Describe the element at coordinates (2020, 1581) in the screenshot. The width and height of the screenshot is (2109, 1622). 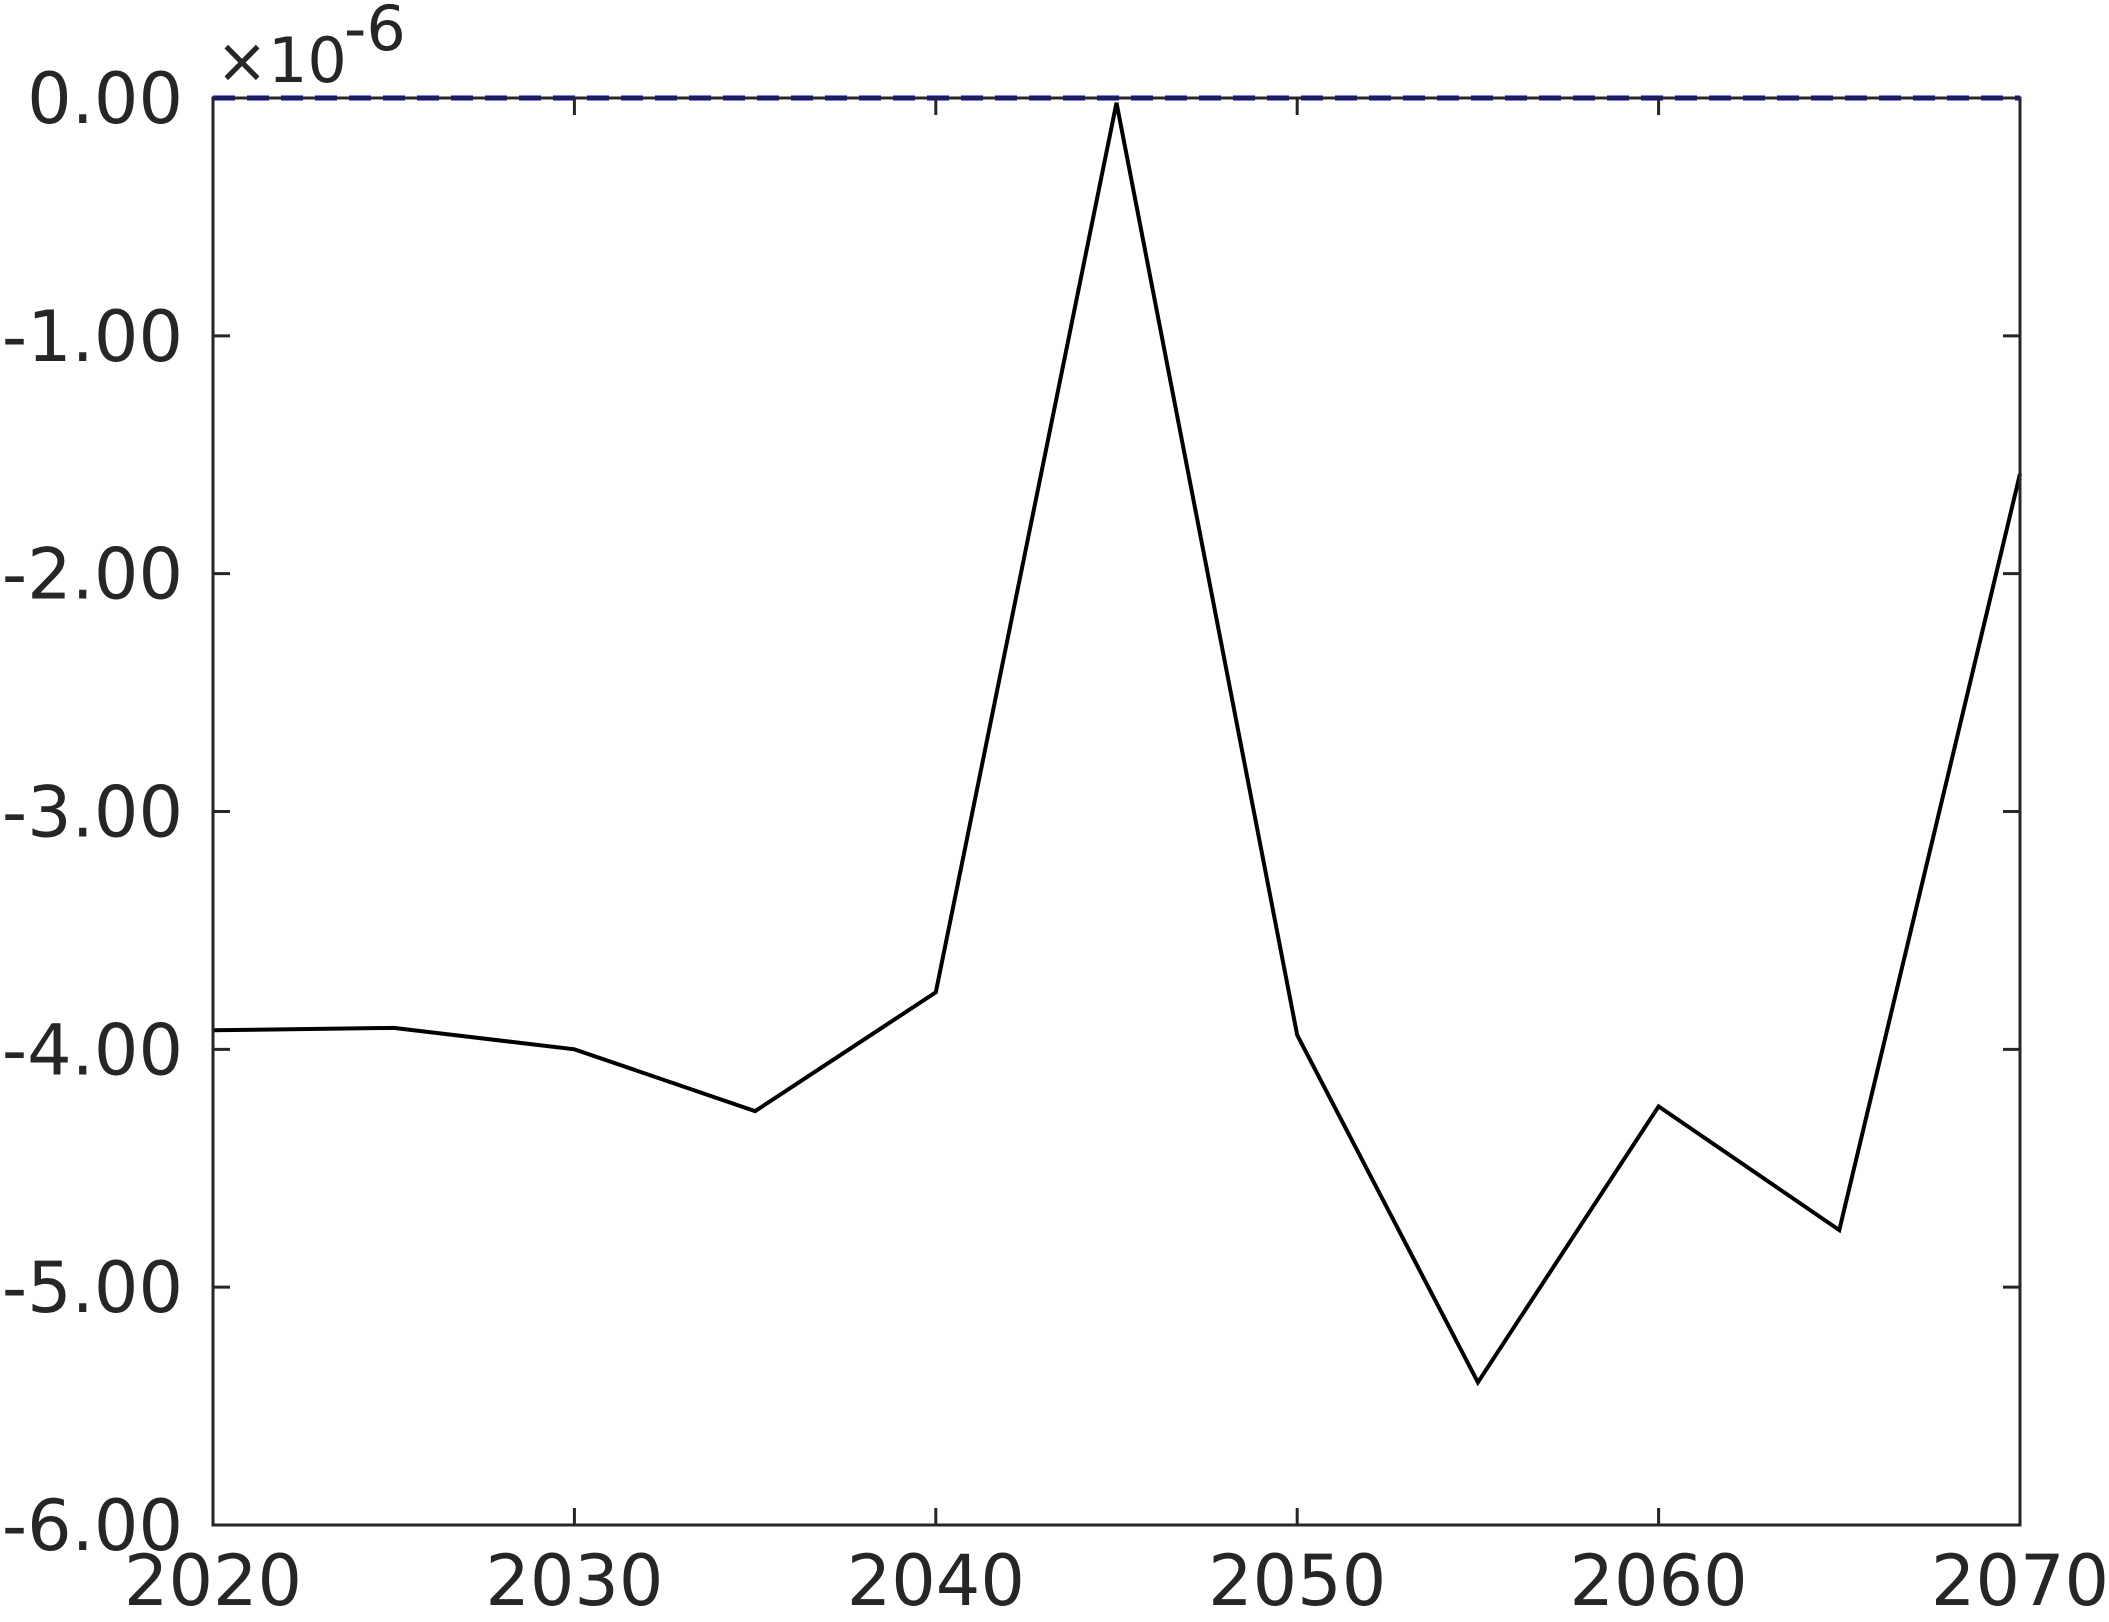
I see `x-tick-label: 2070` at that location.